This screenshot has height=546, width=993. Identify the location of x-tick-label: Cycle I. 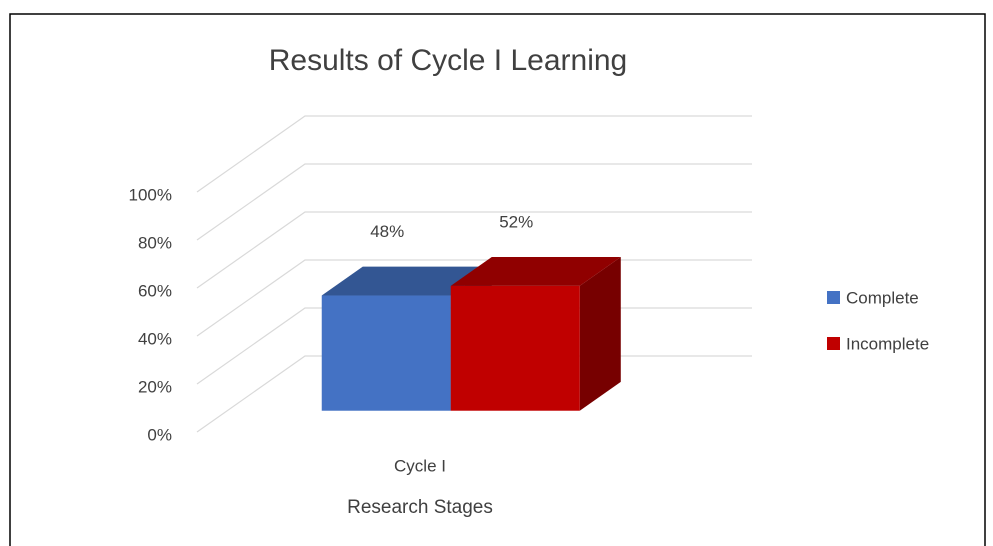
(420, 465).